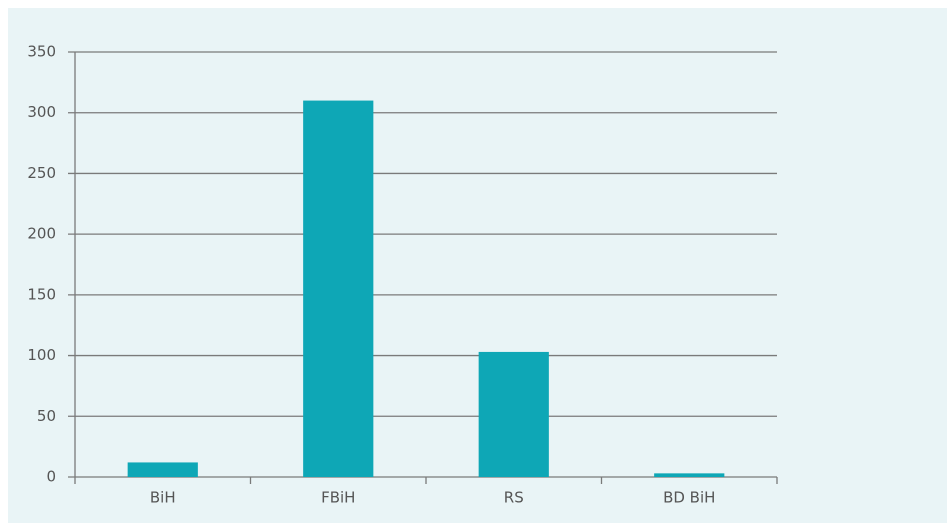 The width and height of the screenshot is (947, 523). I want to click on x-tick-label: BiH, so click(163, 498).